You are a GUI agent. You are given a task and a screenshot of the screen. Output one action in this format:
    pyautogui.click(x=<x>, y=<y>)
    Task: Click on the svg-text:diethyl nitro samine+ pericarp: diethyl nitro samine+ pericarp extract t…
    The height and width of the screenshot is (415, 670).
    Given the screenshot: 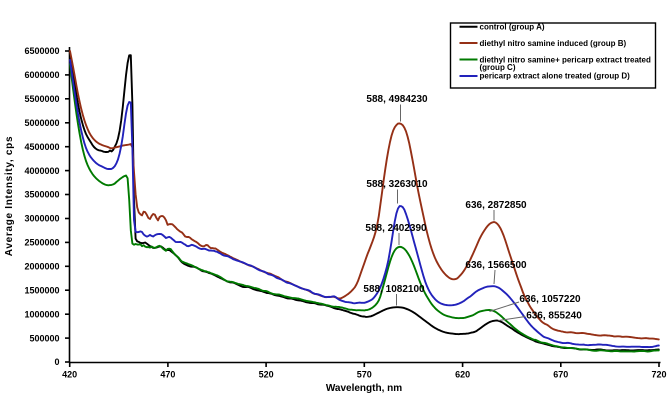 What is the action you would take?
    pyautogui.click(x=566, y=59)
    